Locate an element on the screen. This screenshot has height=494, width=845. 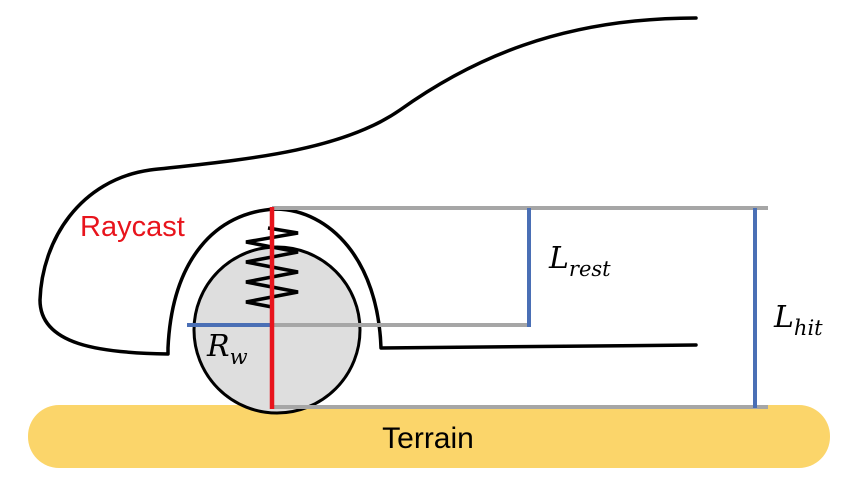
terrain-label: Terrain is located at coordinates (428, 438).